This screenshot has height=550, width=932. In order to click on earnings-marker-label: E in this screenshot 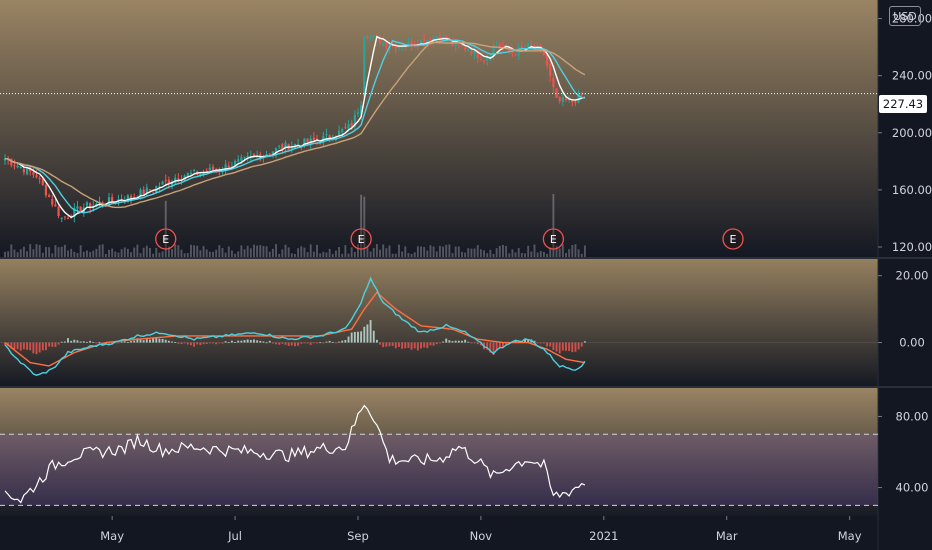, I will do `click(553, 239)`.